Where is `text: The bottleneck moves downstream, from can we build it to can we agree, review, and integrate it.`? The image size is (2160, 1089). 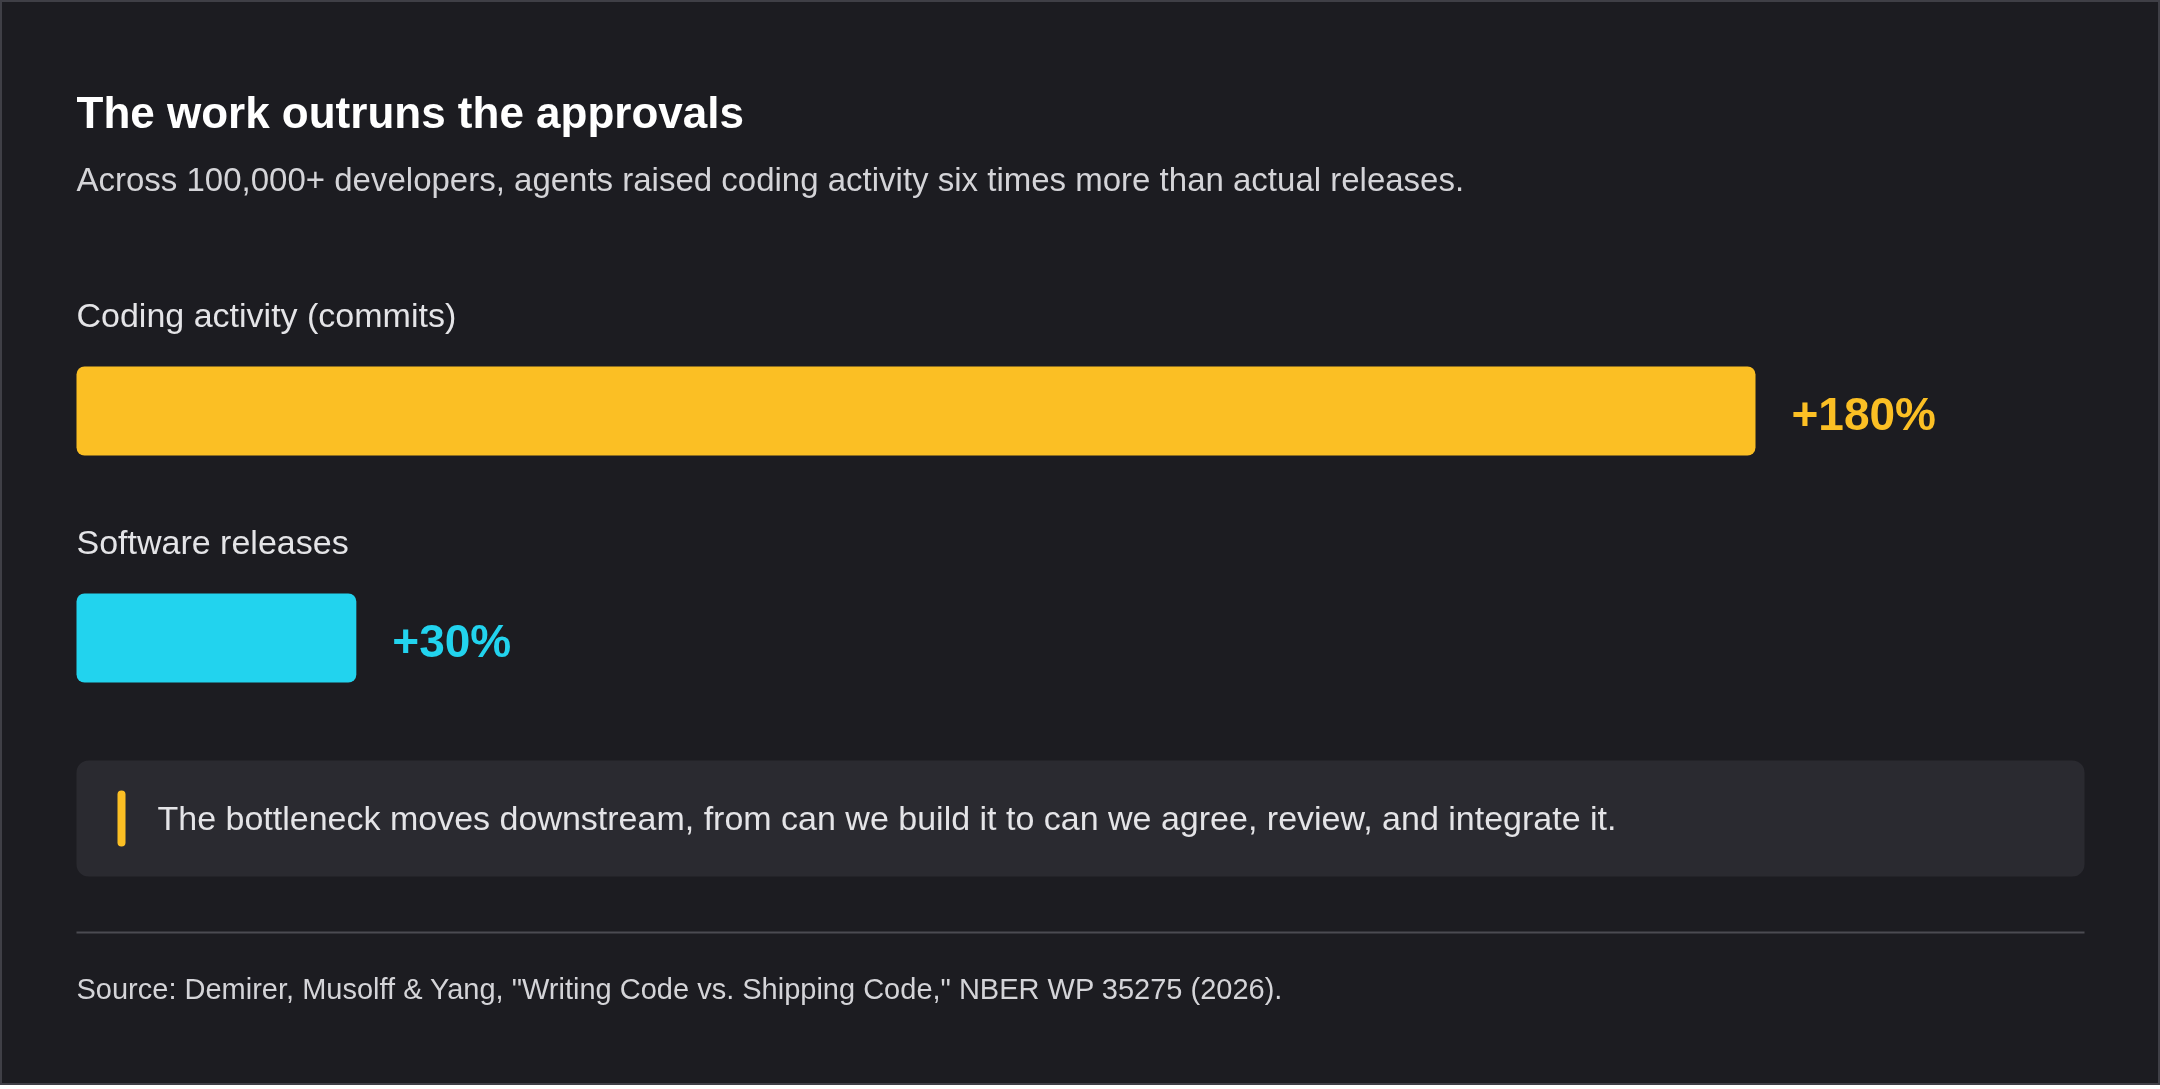
text: The bottleneck moves downstream, from can we build it to can we agree, review, and integrate it. is located at coordinates (887, 817).